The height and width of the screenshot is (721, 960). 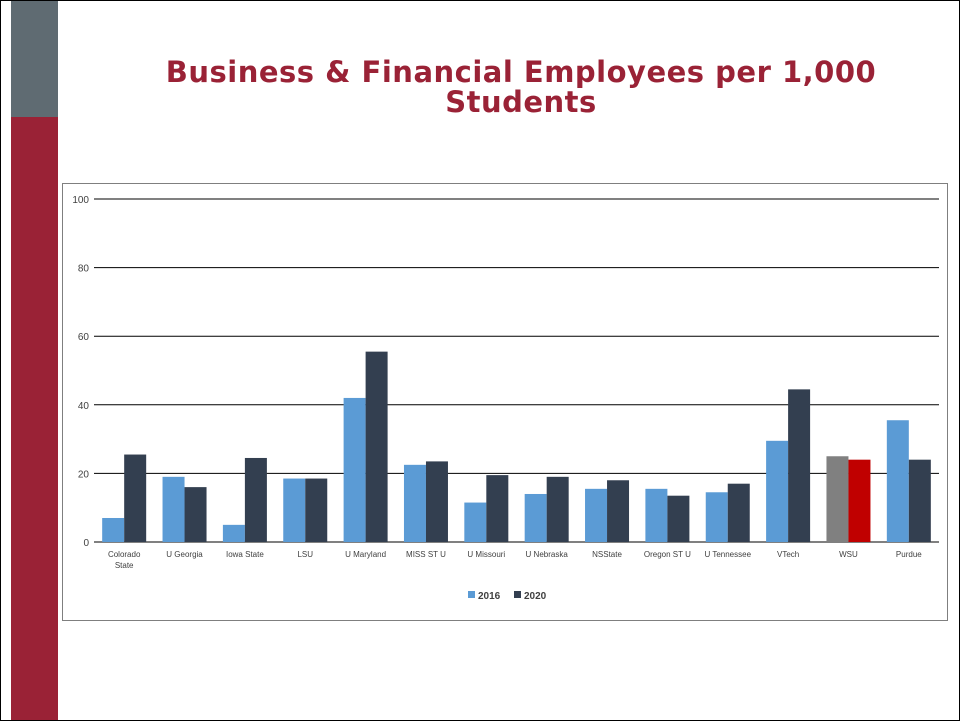 I want to click on x-tick-label: Purdue, so click(x=909, y=554).